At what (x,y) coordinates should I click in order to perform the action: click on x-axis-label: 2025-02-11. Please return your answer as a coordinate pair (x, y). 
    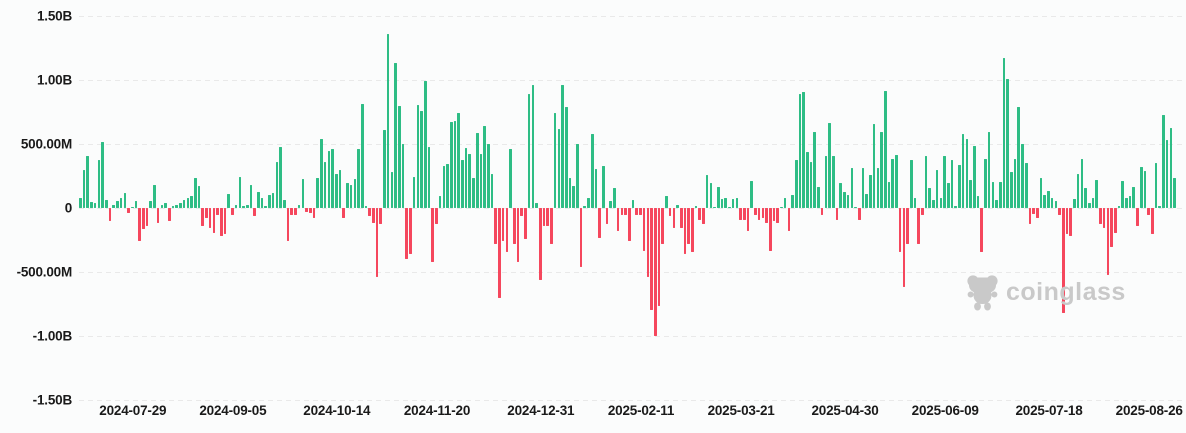
    Looking at the image, I should click on (641, 410).